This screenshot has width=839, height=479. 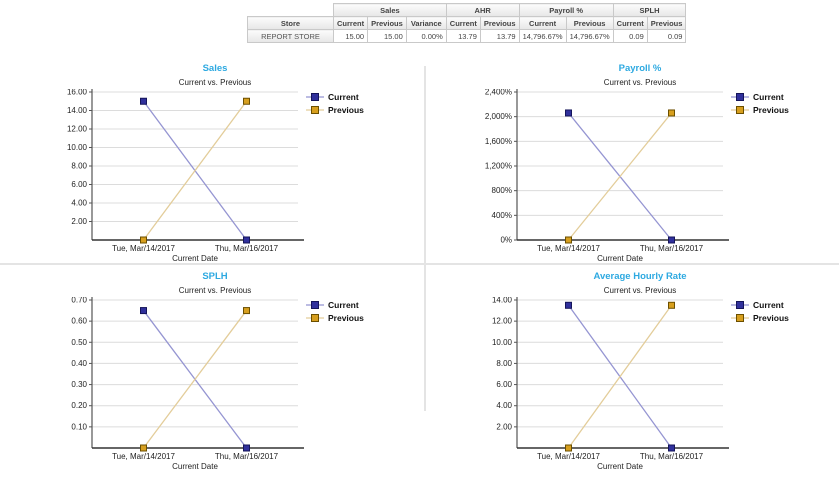 I want to click on svg-text: 1,600%, so click(x=498, y=141).